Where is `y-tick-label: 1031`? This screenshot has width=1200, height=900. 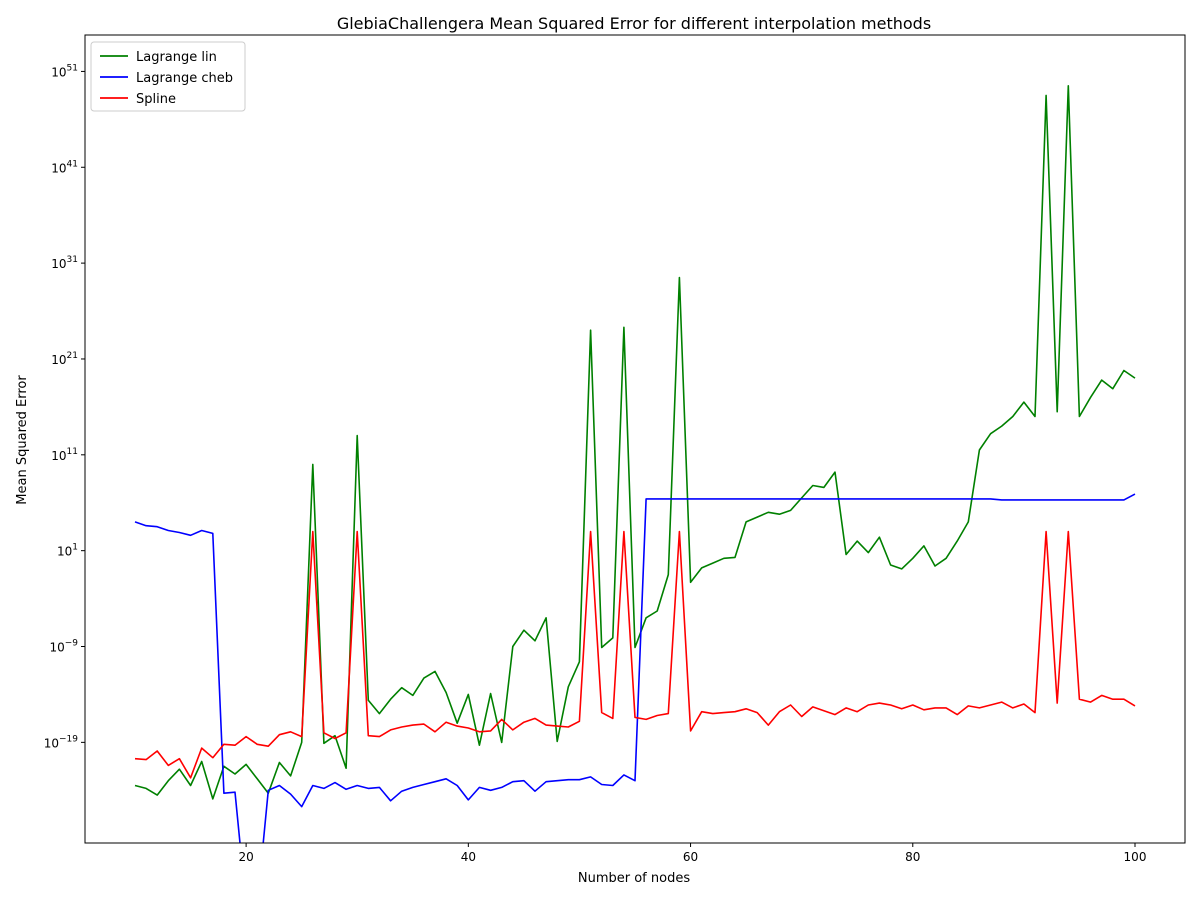 y-tick-label: 1031 is located at coordinates (64, 263).